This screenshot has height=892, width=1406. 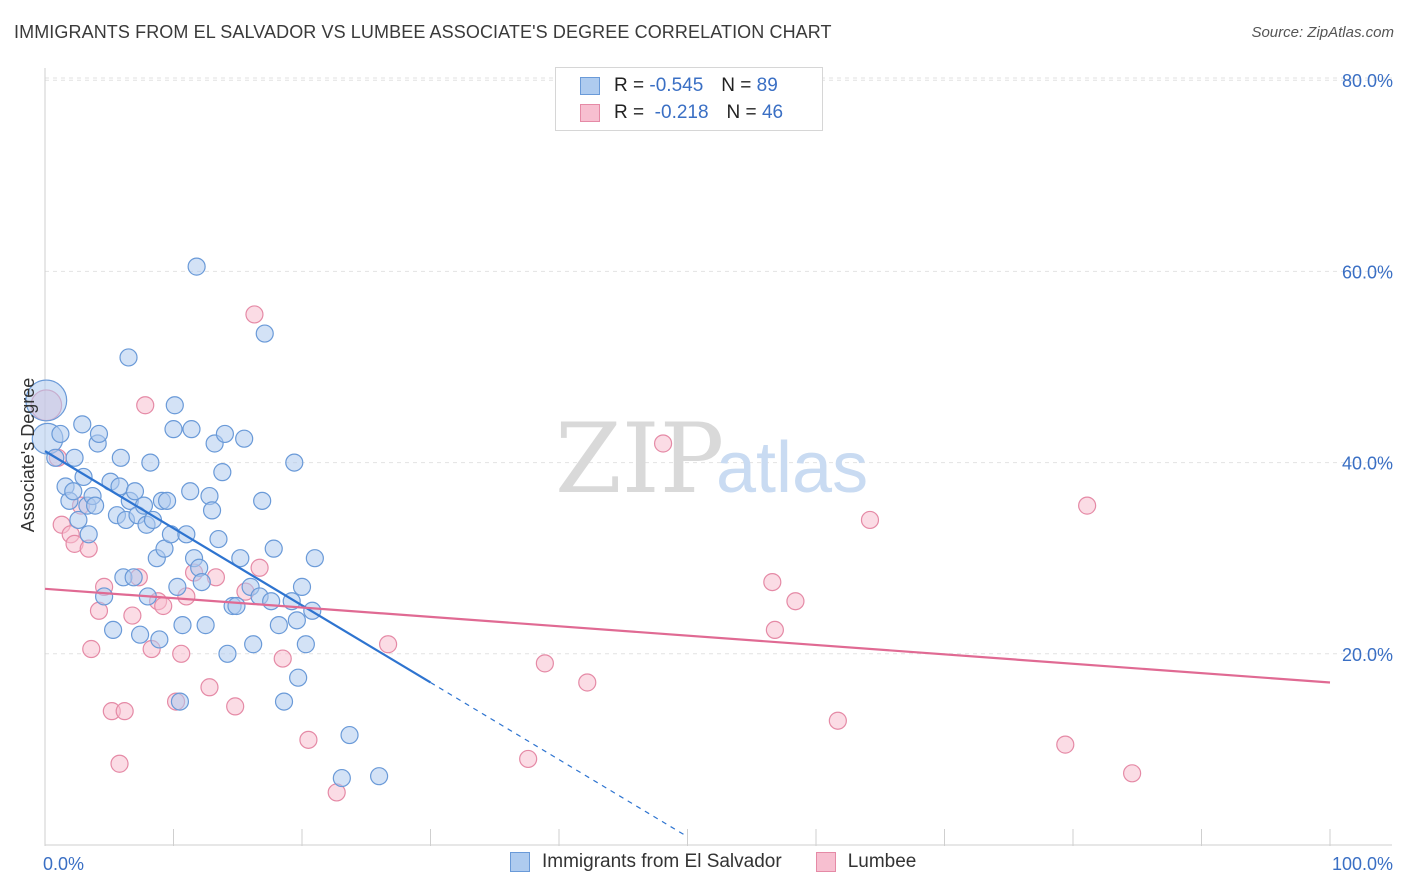 What do you see at coordinates (767, 85) in the screenshot?
I see `legend-n-value: 89` at bounding box center [767, 85].